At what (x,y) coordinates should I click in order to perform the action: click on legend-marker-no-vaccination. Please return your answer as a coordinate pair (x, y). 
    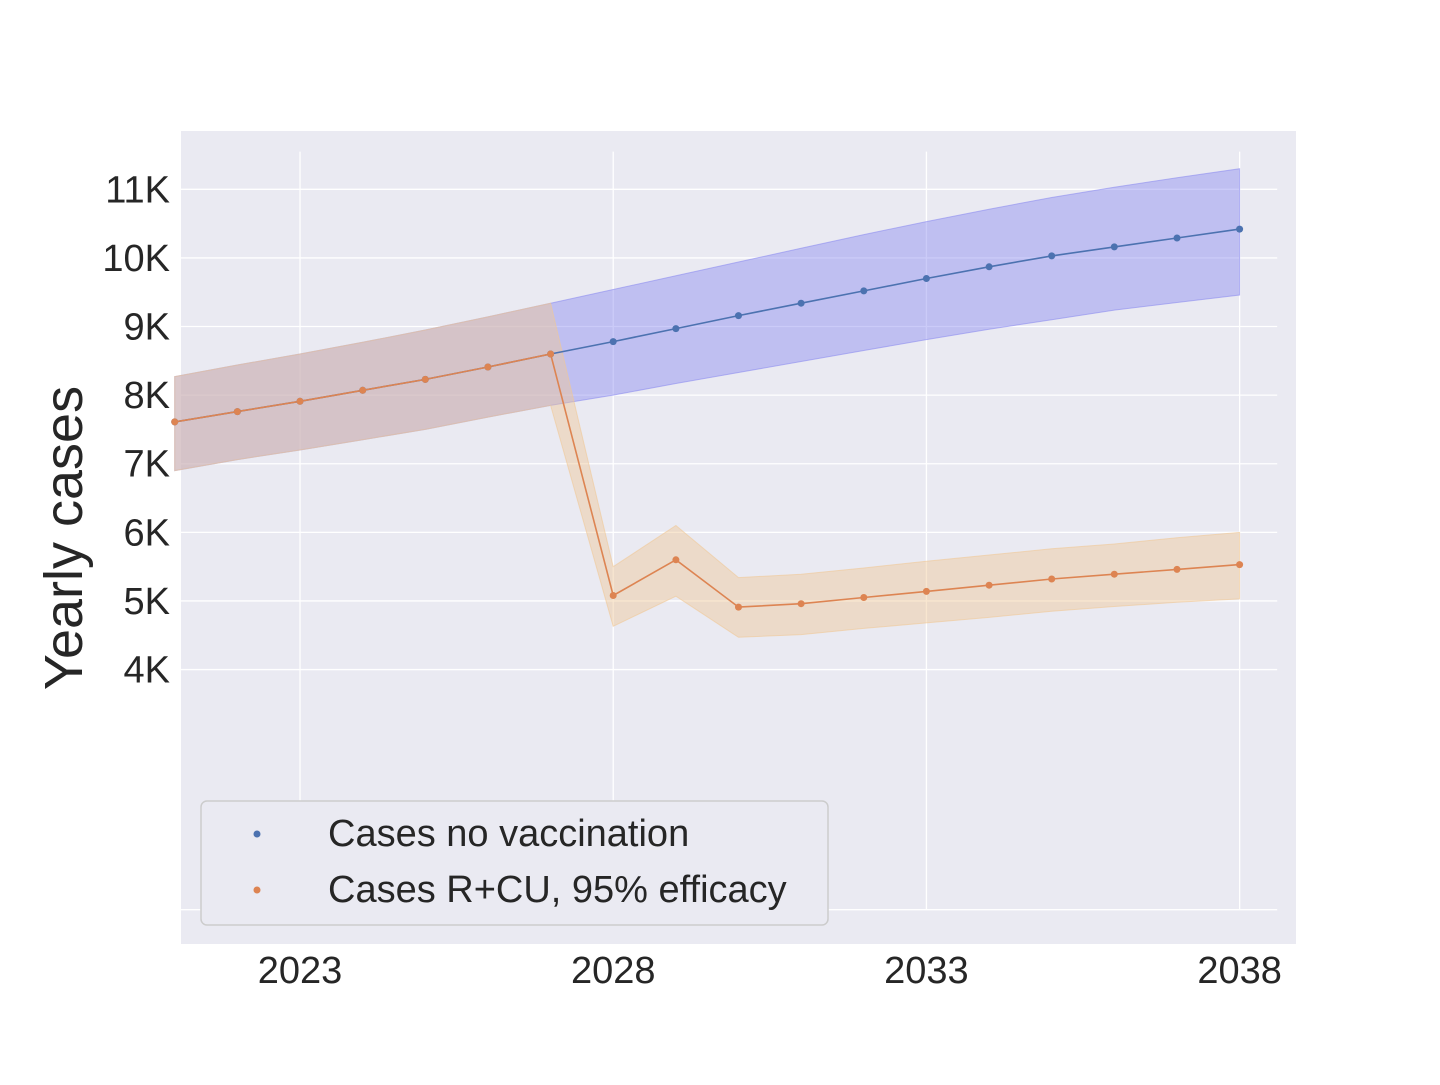
    Looking at the image, I should click on (257, 834).